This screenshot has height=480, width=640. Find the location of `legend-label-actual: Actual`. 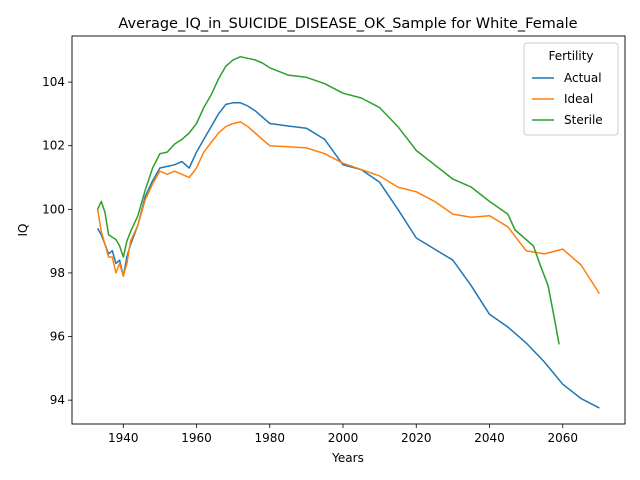

legend-label-actual: Actual is located at coordinates (583, 78).